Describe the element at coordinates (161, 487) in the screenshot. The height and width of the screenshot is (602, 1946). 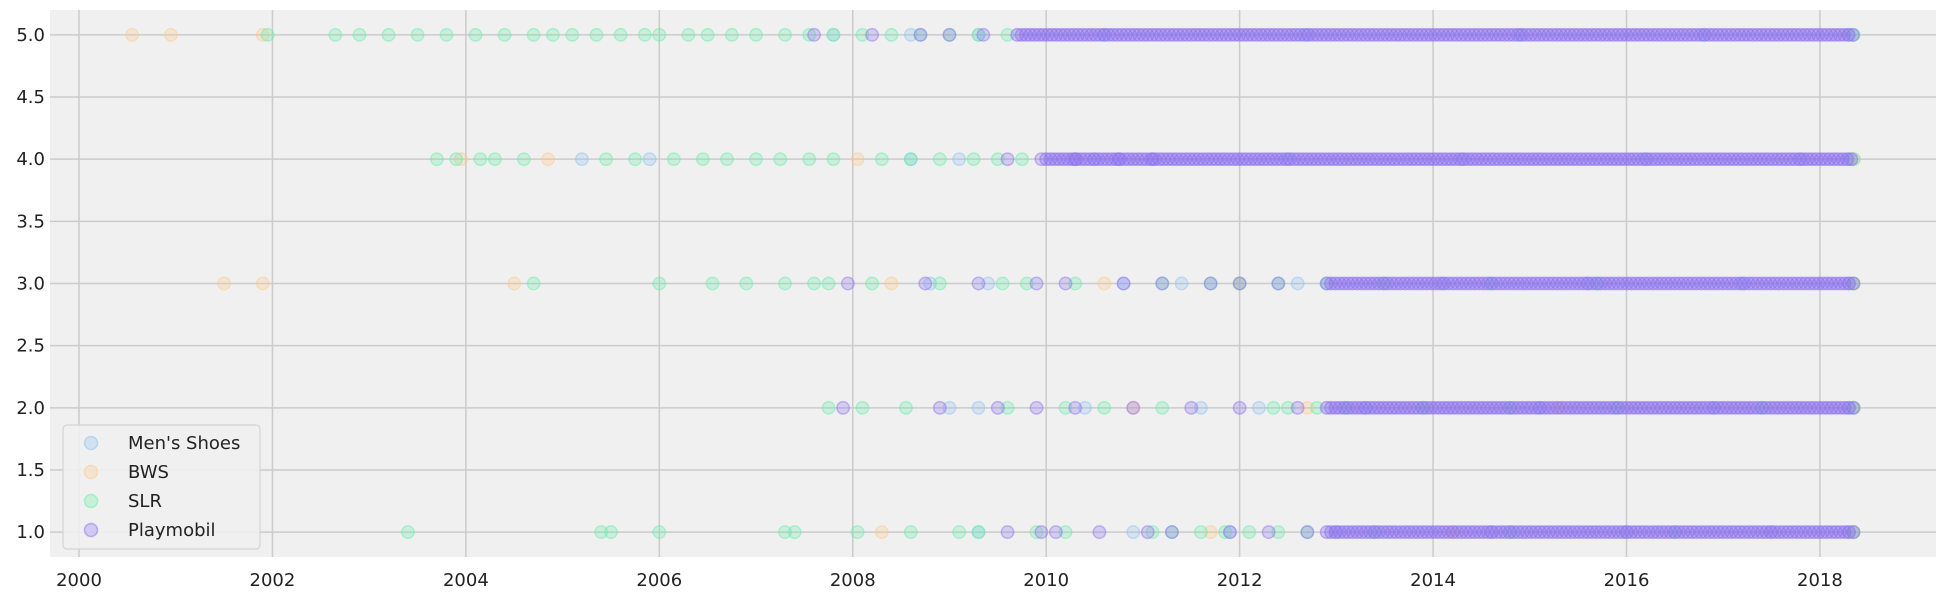
I see `legend-frame` at that location.